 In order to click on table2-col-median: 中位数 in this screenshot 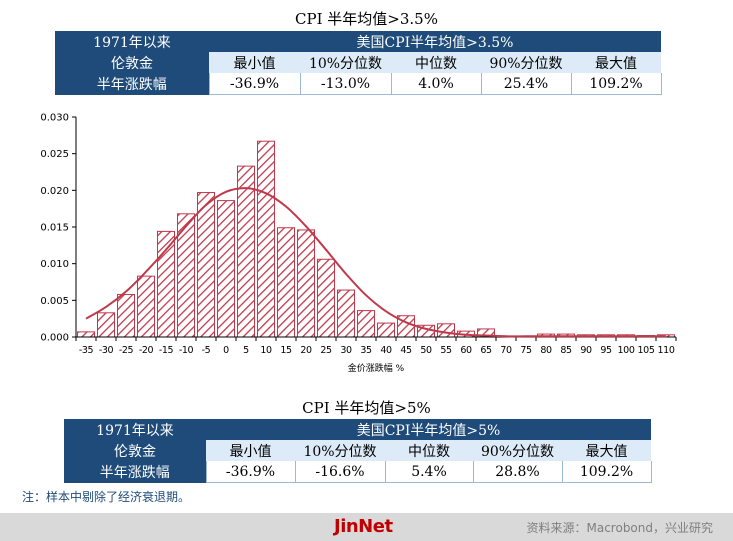, I will do `click(429, 450)`.